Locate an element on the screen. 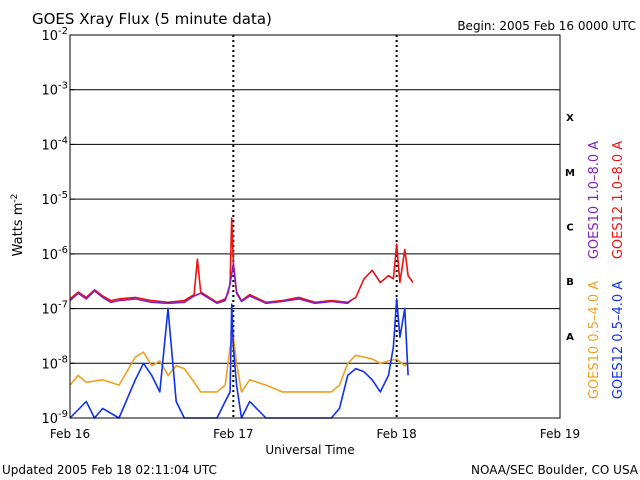 The height and width of the screenshot is (480, 640). legend-entry-1: GOES12 1.0–8.0 A is located at coordinates (618, 200).